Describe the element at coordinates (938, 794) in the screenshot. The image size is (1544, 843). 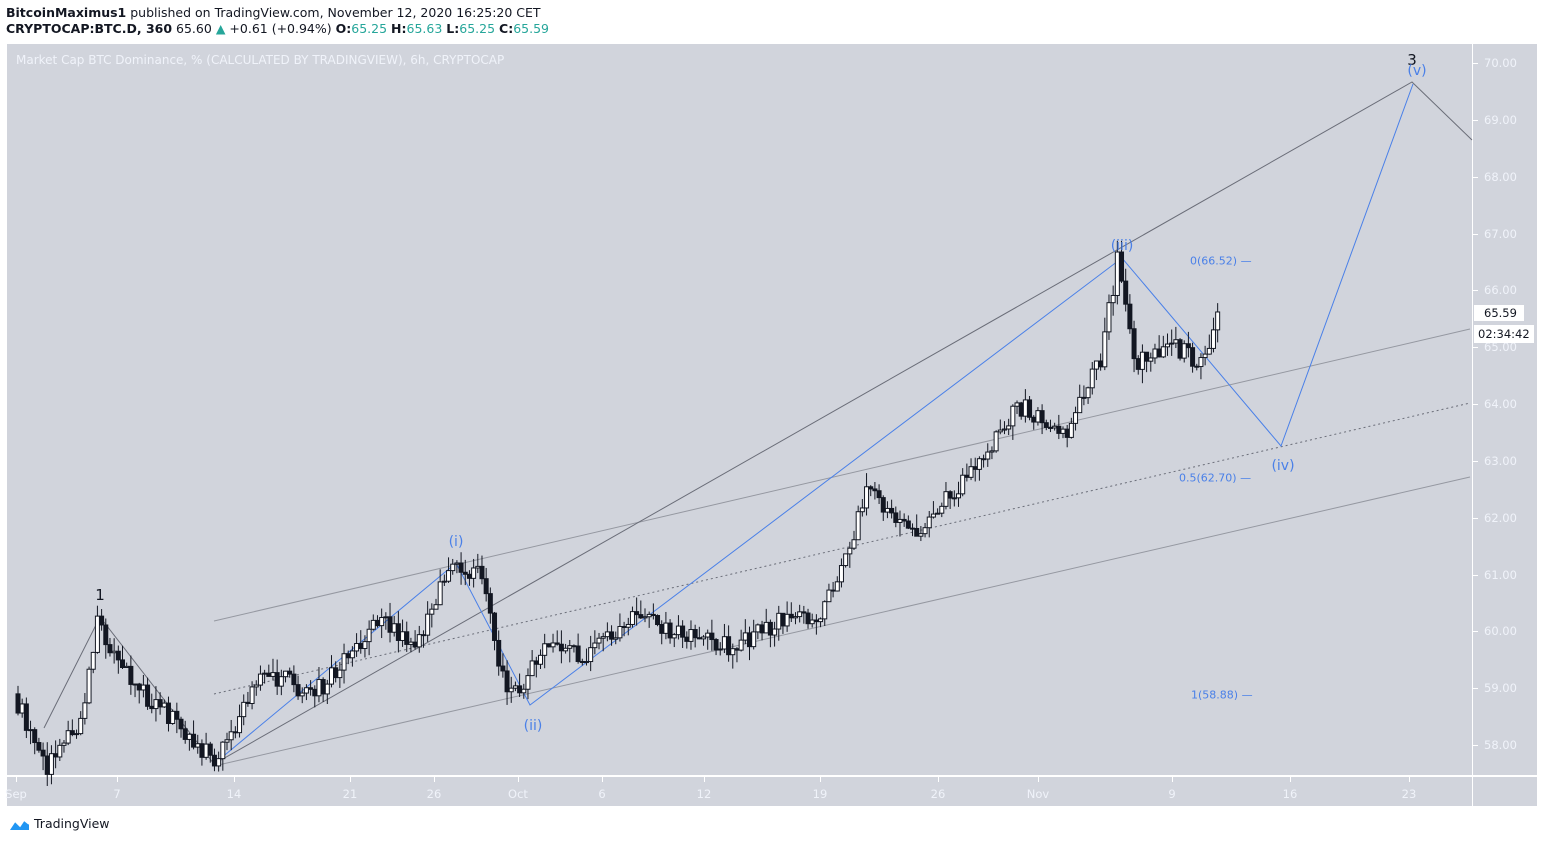
I see `time-tick-label: 26` at that location.